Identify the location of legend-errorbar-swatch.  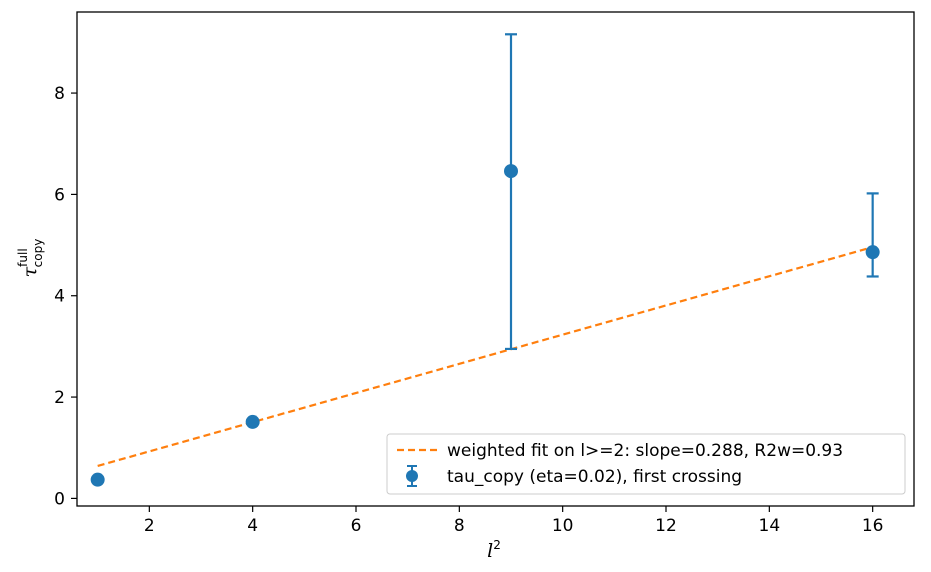
(412, 476).